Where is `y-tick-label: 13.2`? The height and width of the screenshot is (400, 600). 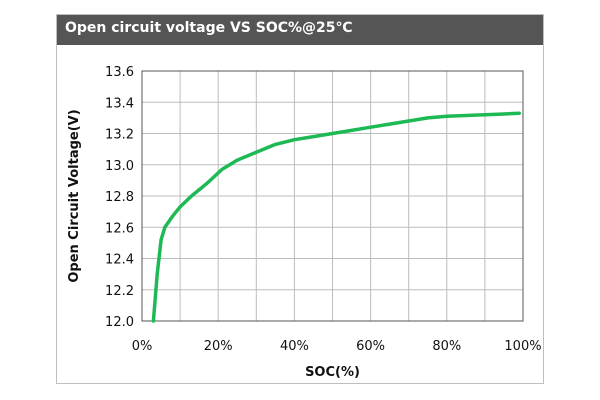
y-tick-label: 13.2 is located at coordinates (119, 135).